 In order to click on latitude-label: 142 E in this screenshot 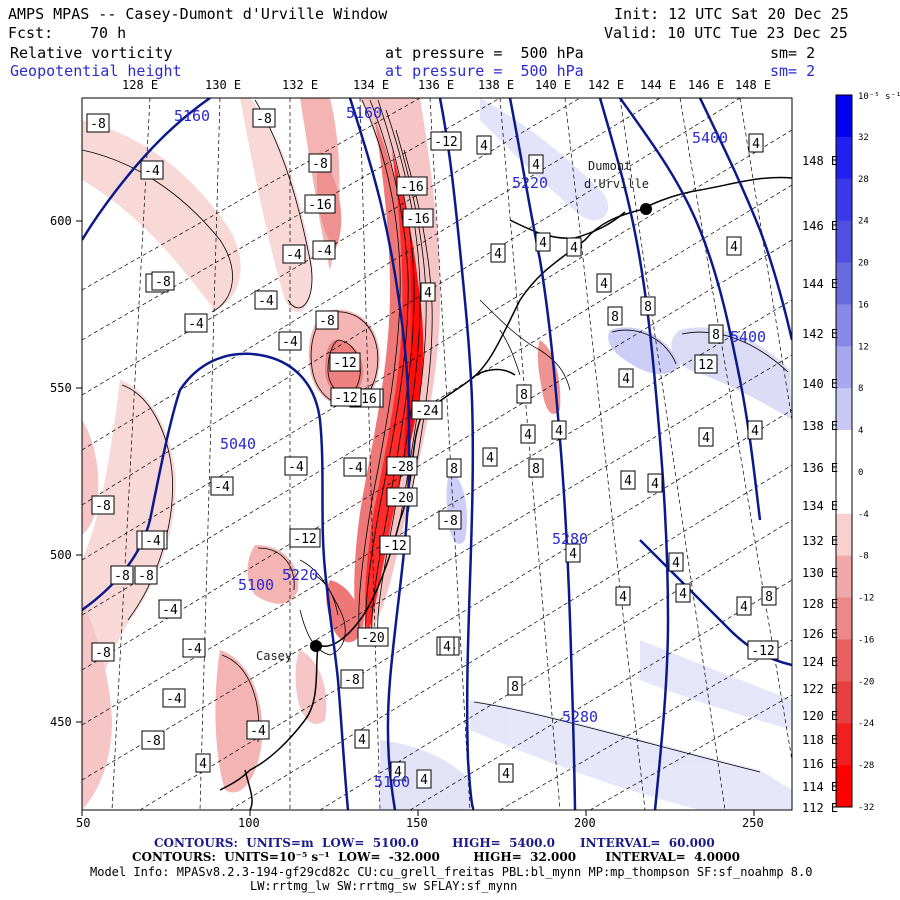, I will do `click(820, 334)`.